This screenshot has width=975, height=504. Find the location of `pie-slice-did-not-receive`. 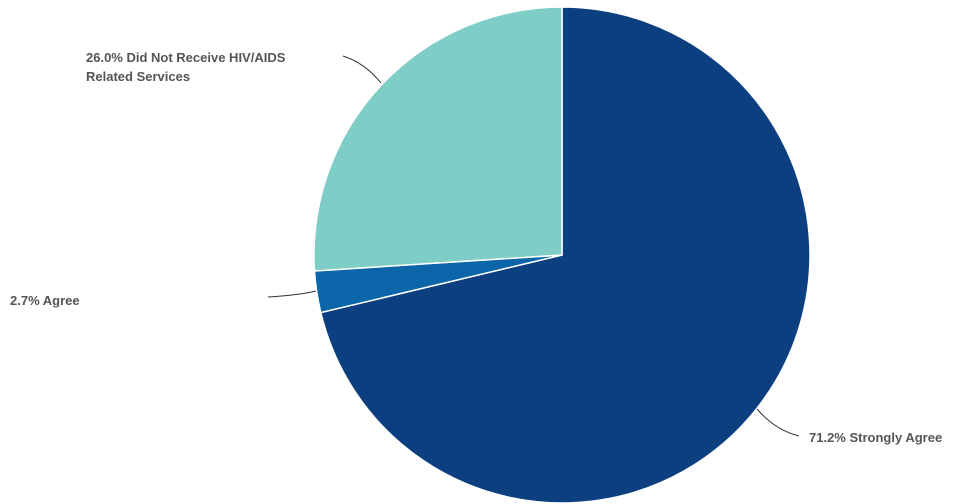

pie-slice-did-not-receive is located at coordinates (438, 139).